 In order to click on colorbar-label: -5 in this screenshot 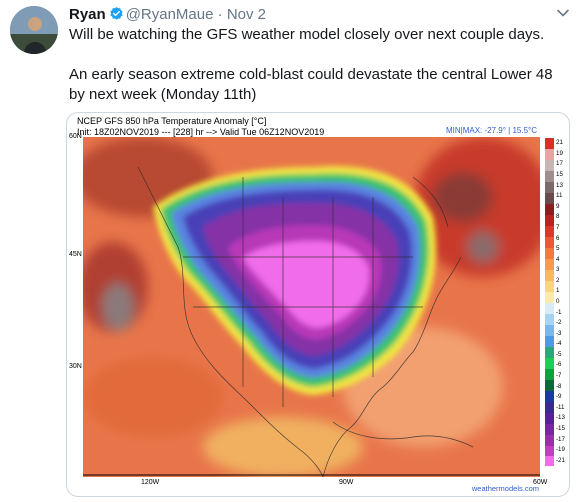, I will do `click(559, 354)`.